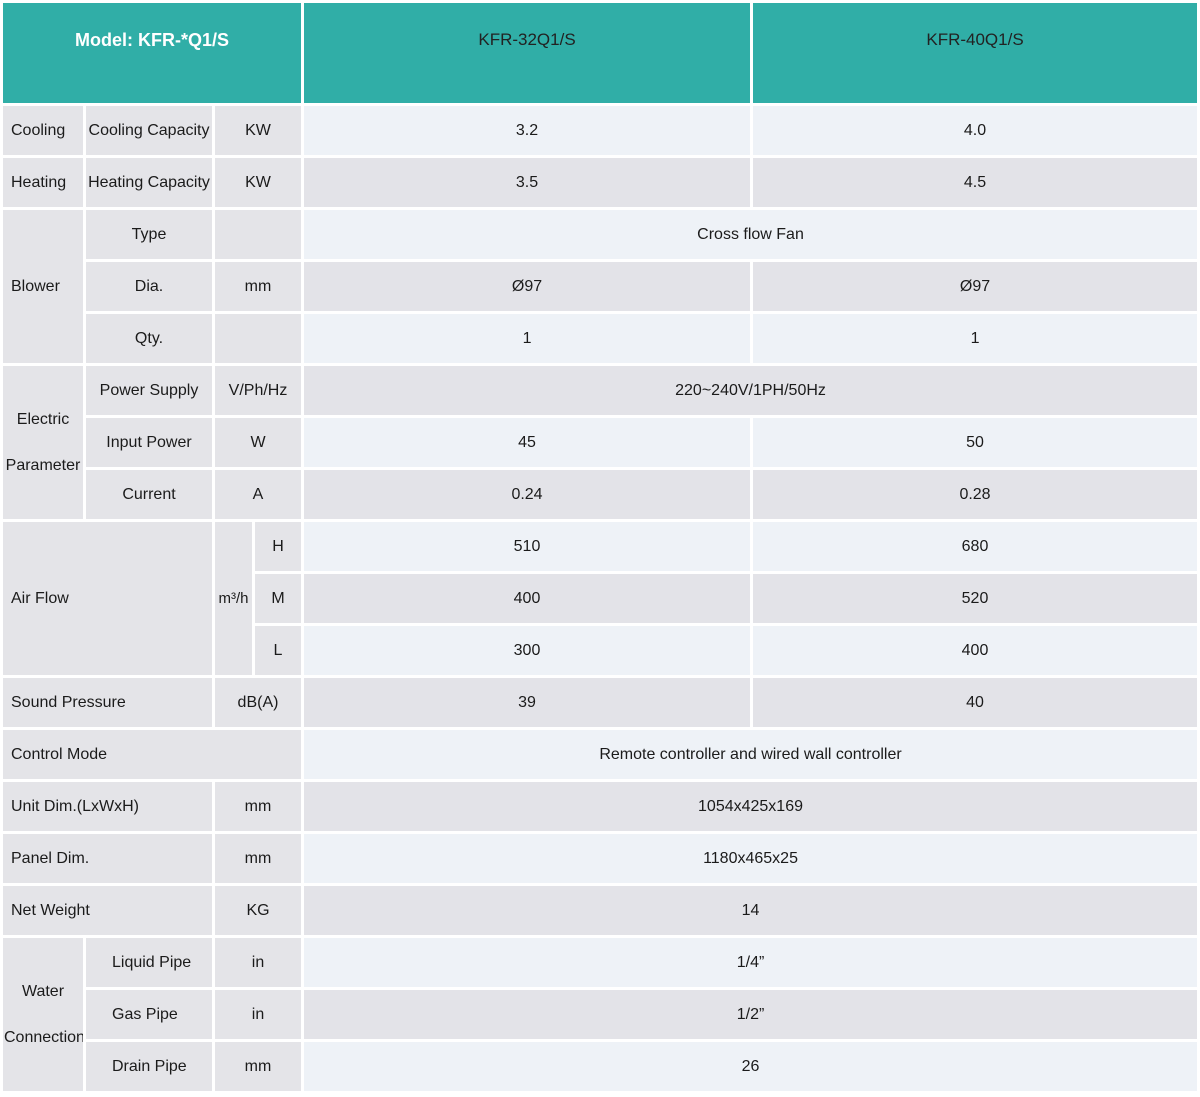 Image resolution: width=1200 pixels, height=1097 pixels. Describe the element at coordinates (149, 1014) in the screenshot. I see `param-gas-pipe: Gas Pipe` at that location.